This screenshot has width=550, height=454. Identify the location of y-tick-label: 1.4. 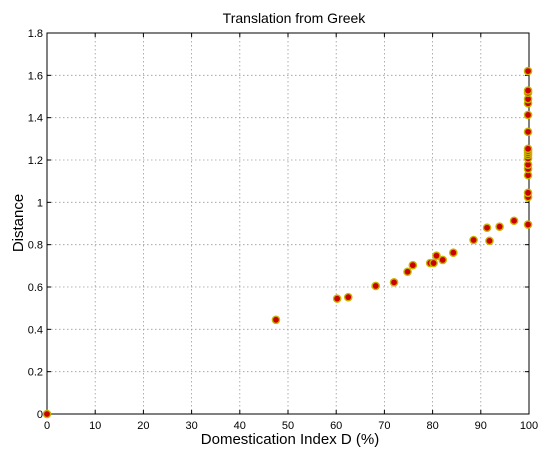
(35, 119).